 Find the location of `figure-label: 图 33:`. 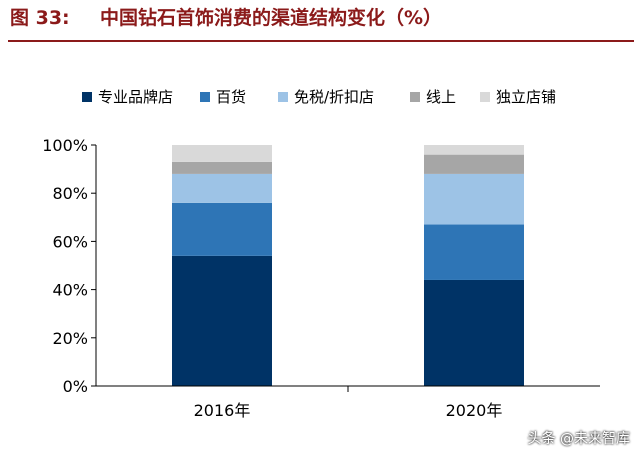

figure-label: 图 33: is located at coordinates (40, 18).